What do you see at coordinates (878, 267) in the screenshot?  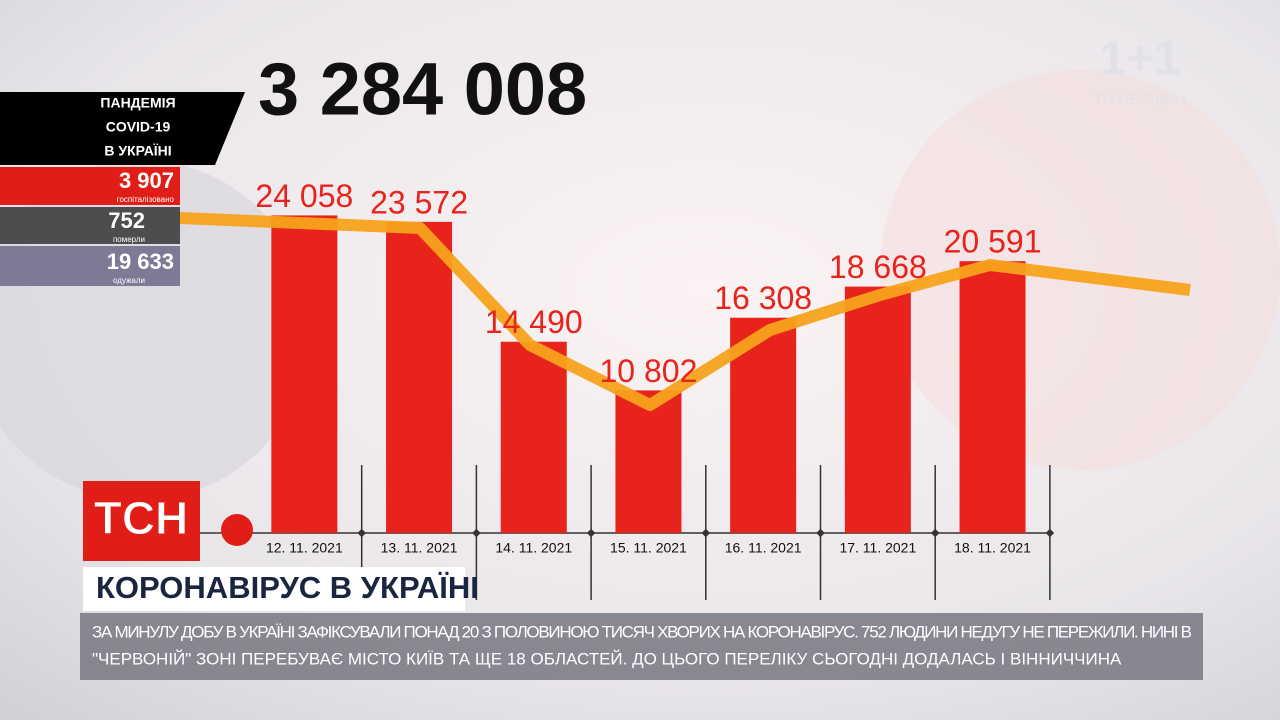 I see `value-label: 18 668` at bounding box center [878, 267].